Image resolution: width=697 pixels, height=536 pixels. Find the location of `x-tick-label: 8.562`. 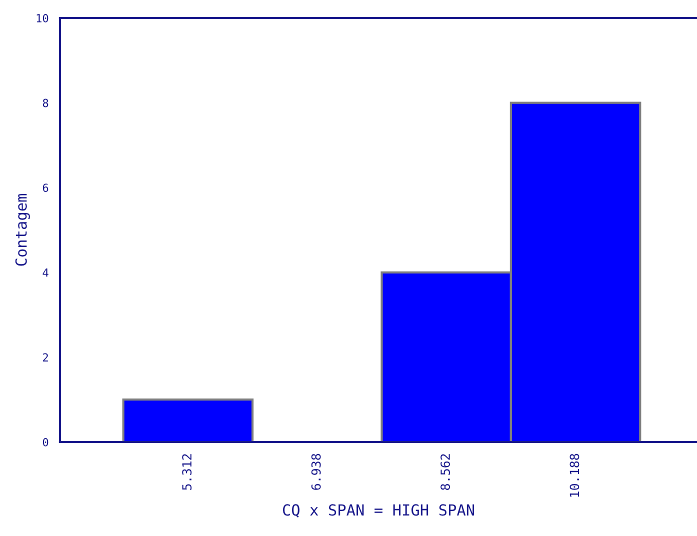

x-tick-label: 8.562 is located at coordinates (445, 472).